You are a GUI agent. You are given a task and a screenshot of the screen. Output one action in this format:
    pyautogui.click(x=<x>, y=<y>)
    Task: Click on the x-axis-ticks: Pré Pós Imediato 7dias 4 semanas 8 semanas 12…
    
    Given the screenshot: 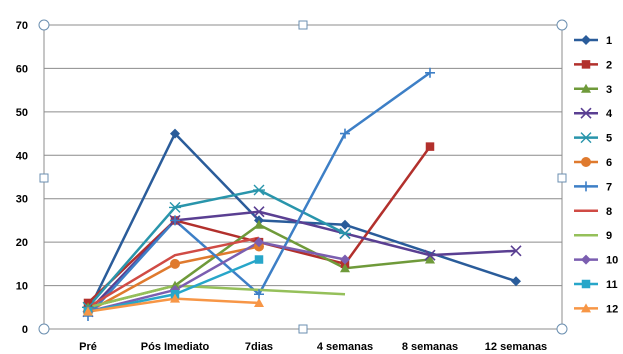 What is the action you would take?
    pyautogui.click(x=313, y=347)
    